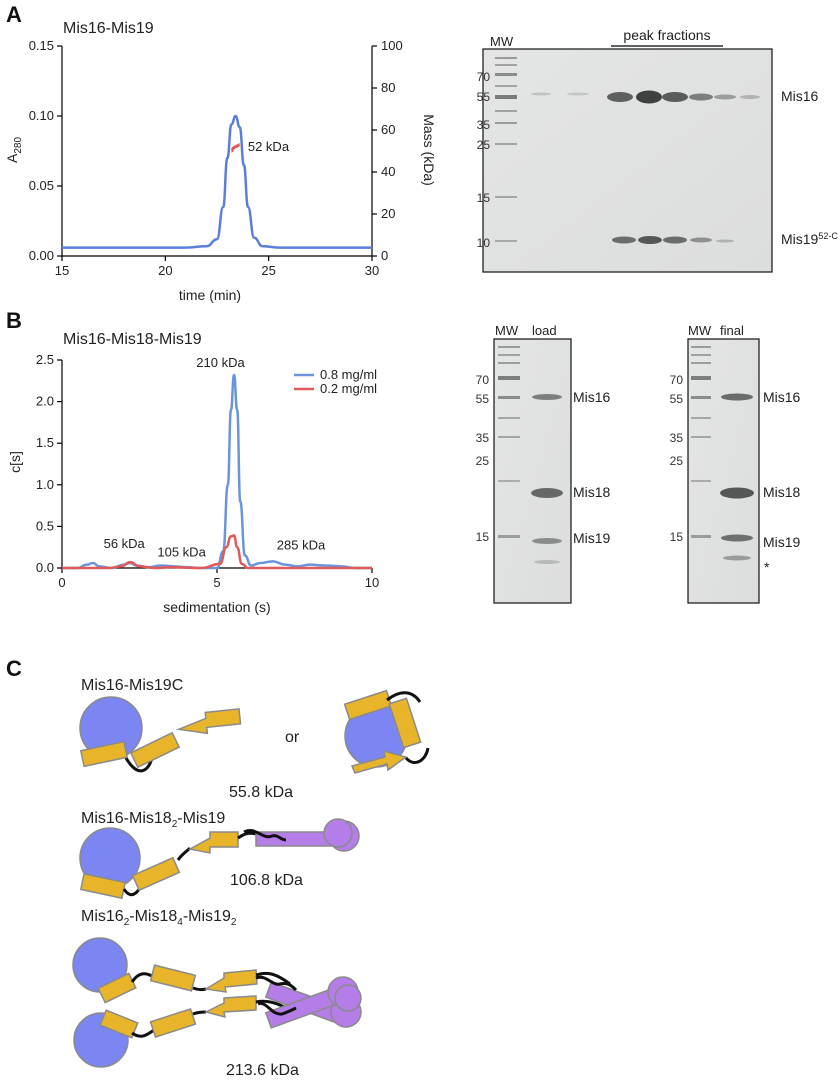 This screenshot has height=1082, width=840. I want to click on model-2-name: Mis16-Mis182-Mis19, so click(153, 820).